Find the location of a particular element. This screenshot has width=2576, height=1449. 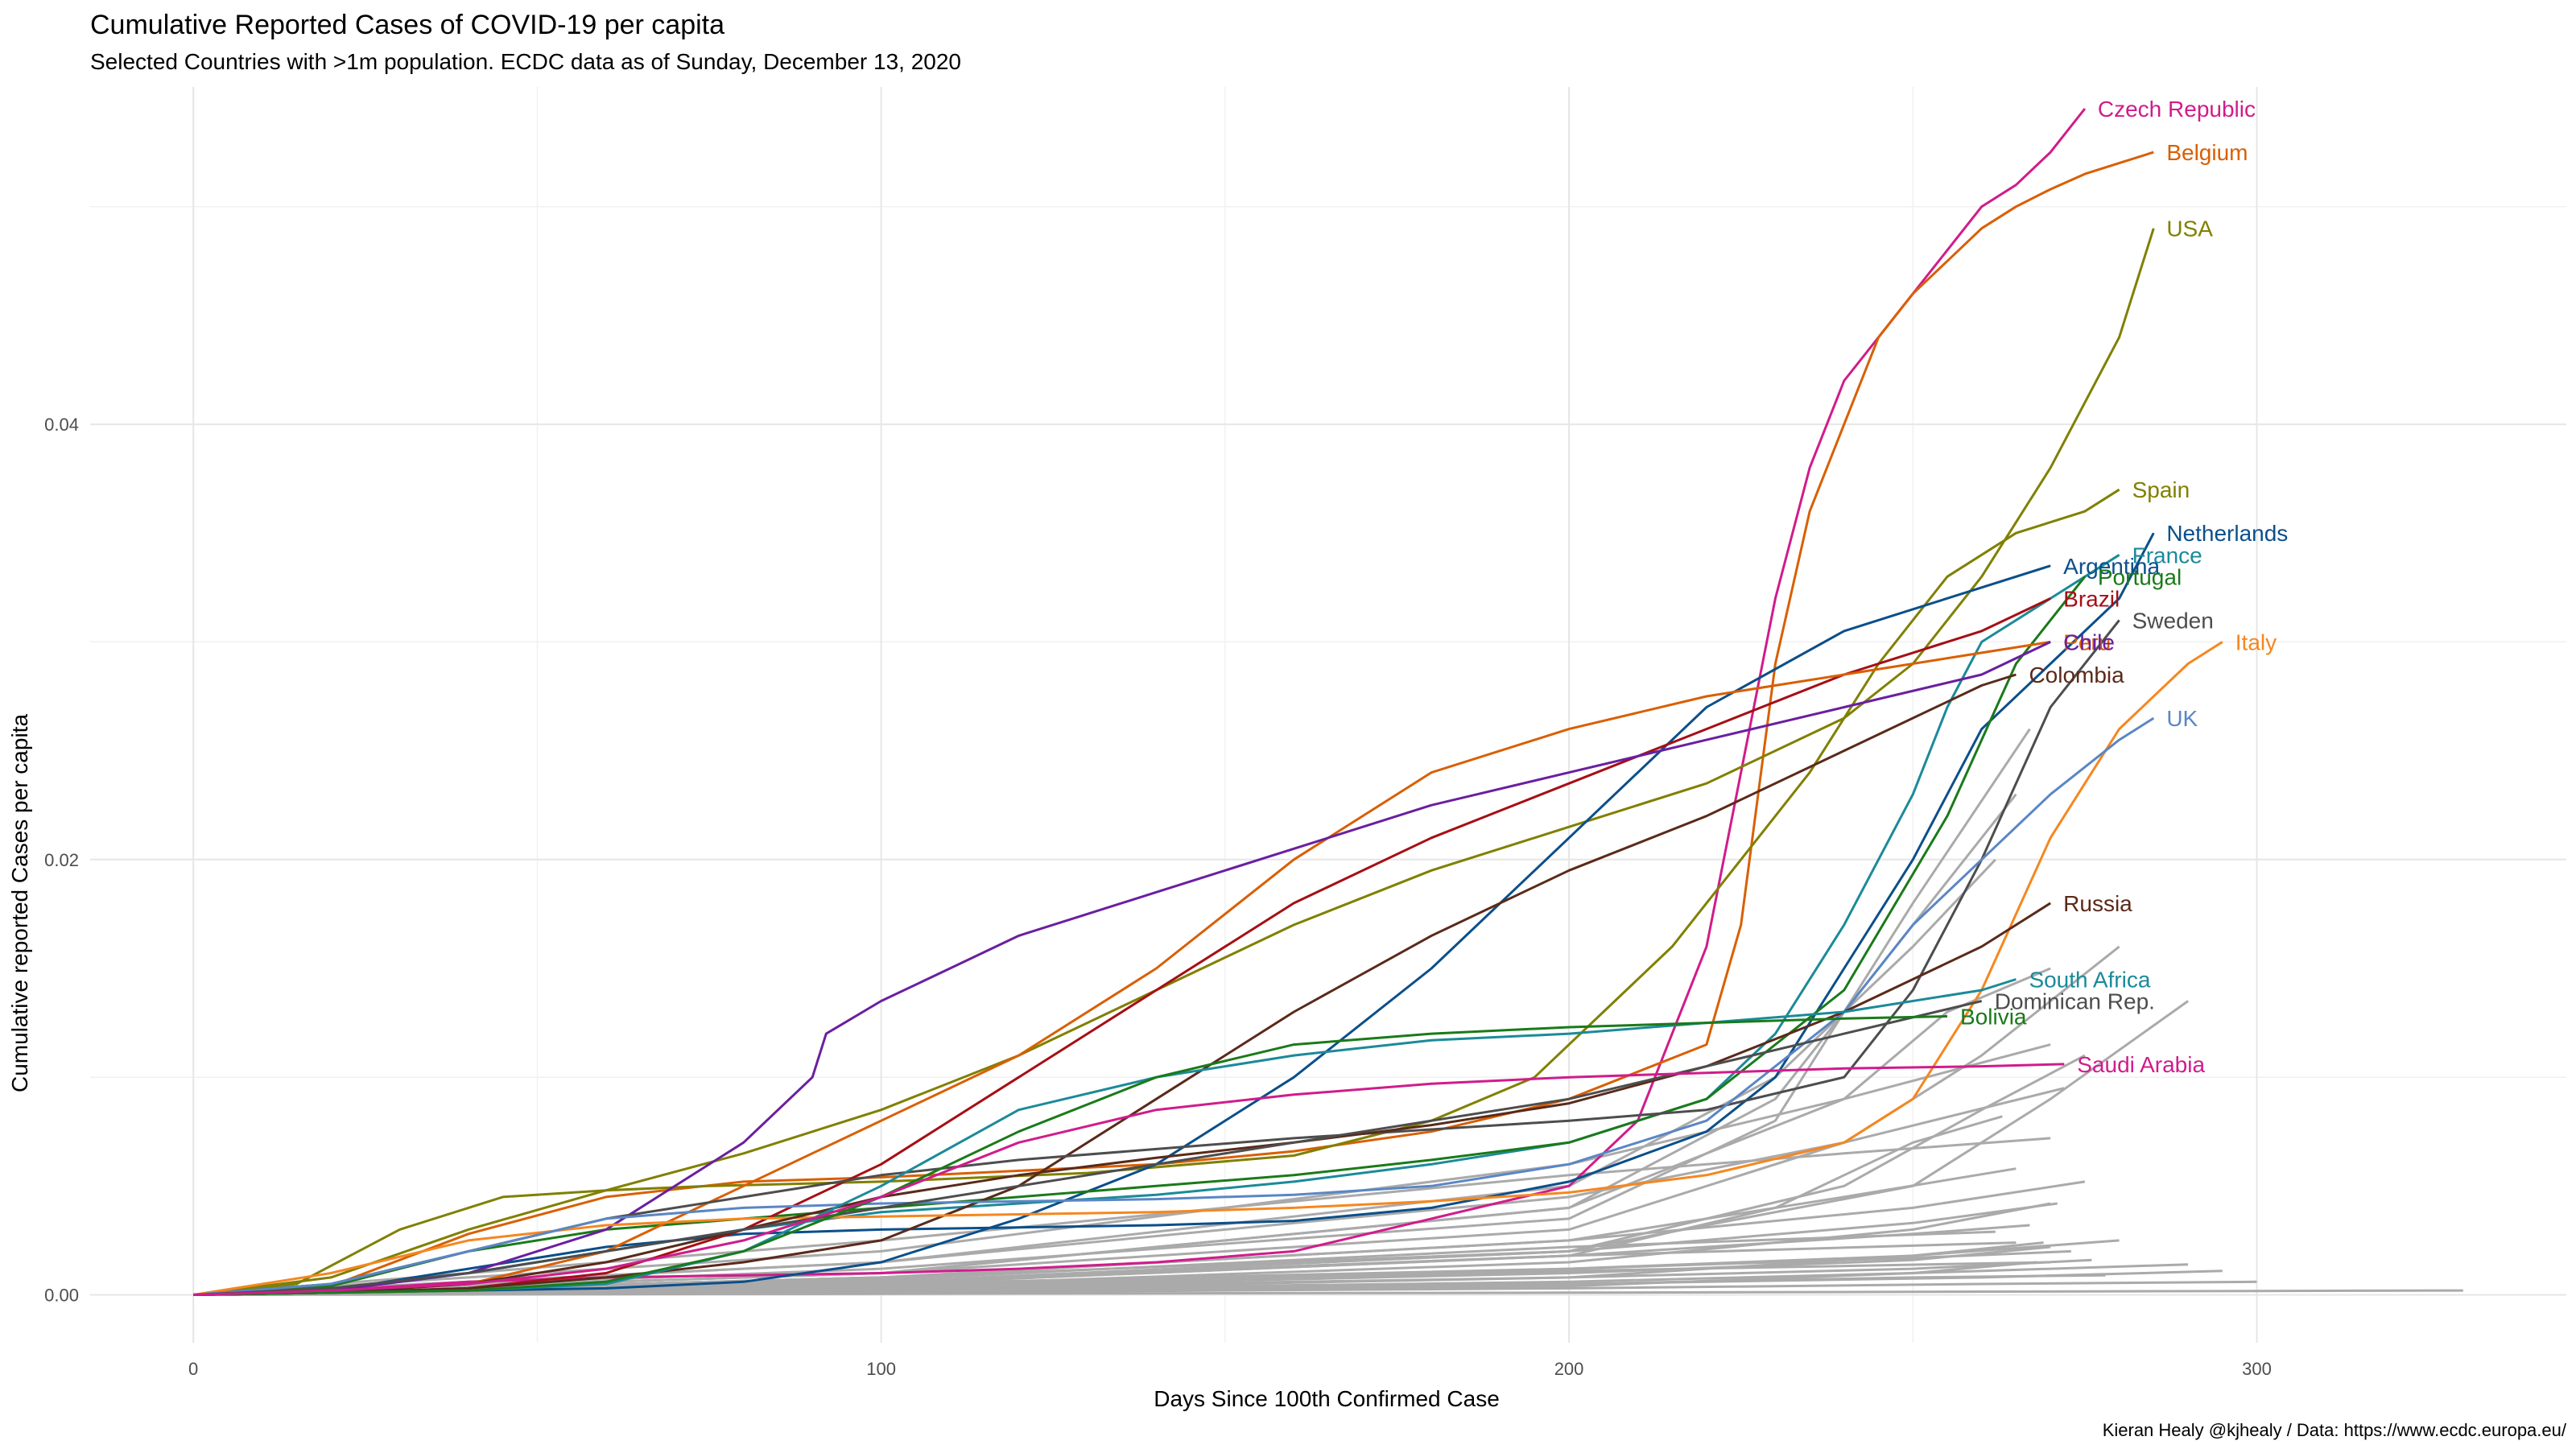

series-line-saudi-arabia is located at coordinates (1129, 1179).